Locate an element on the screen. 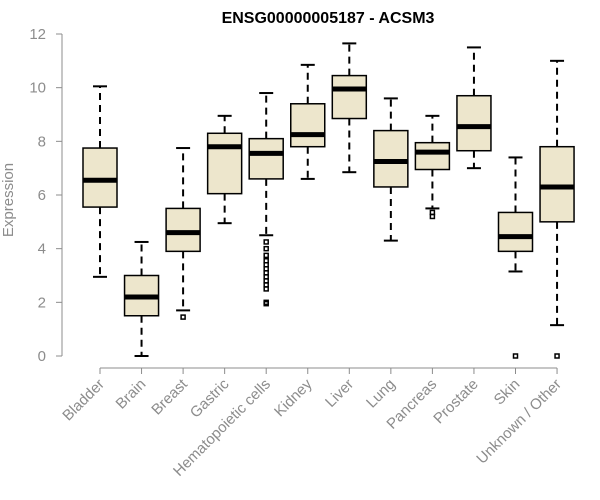 This screenshot has height=500, width=600. chart-title: ENSG00000005187 - ACSM3 is located at coordinates (328, 18).